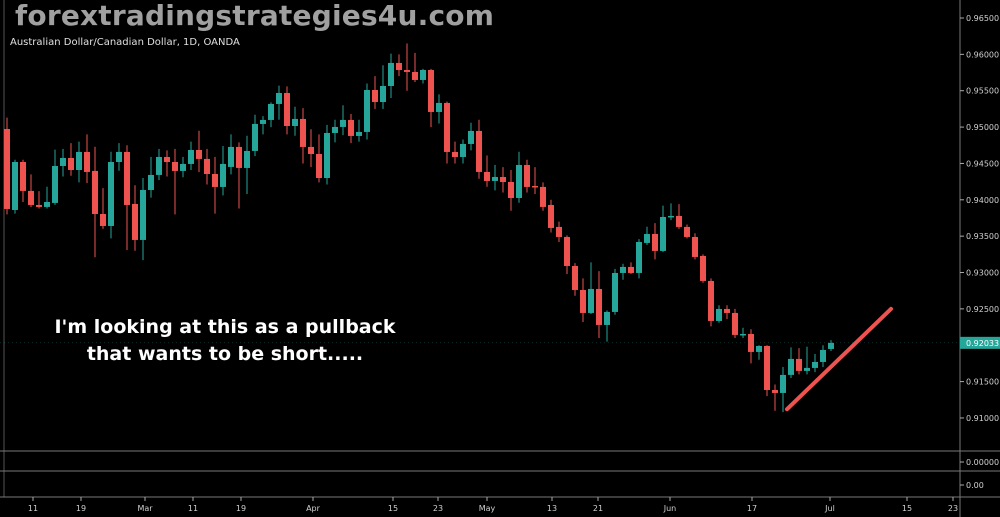  What do you see at coordinates (982, 309) in the screenshot?
I see `y-tick-label: 0.92500` at bounding box center [982, 309].